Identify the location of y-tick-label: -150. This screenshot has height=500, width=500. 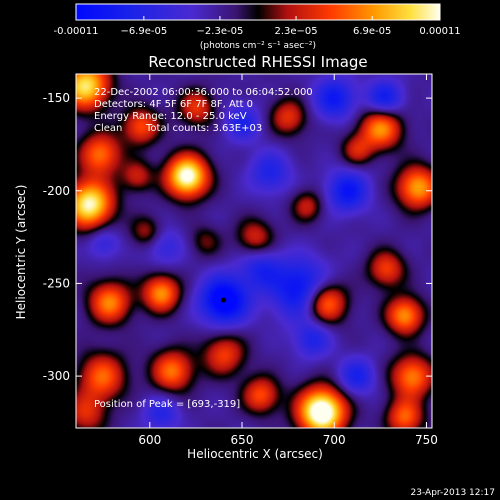
(56, 98).